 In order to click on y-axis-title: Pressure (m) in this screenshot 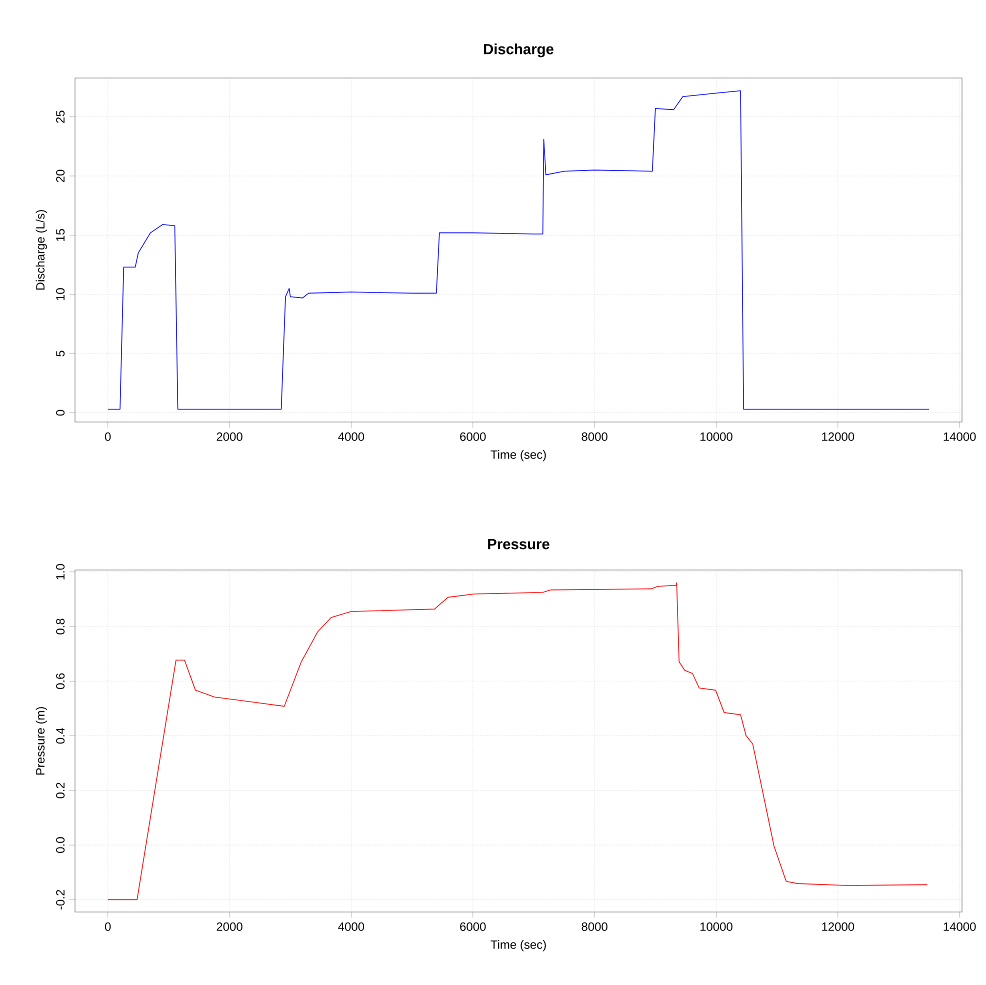, I will do `click(41, 741)`.